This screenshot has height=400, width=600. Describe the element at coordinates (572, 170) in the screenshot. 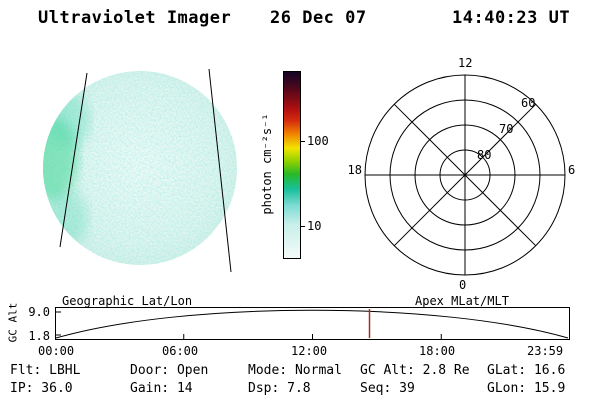

I see `polar-label-6: 6` at that location.